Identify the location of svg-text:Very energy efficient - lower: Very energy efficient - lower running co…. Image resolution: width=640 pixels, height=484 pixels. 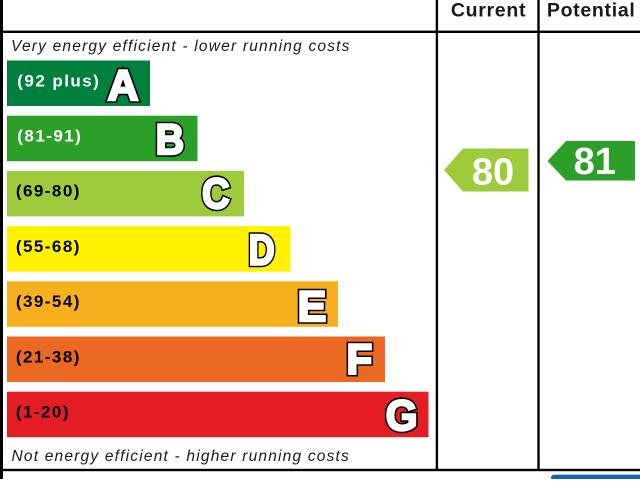
(181, 46).